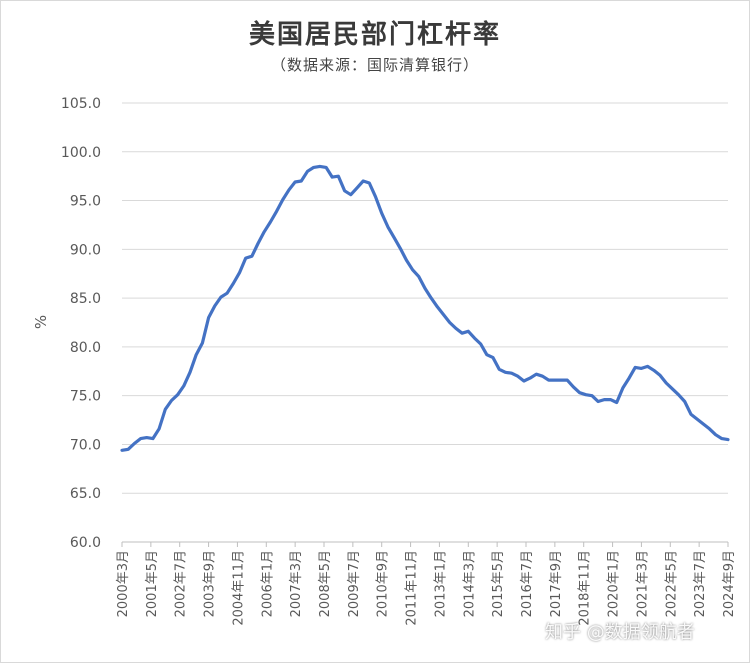 The image size is (750, 663). I want to click on y-tick-label: 60.0, so click(85, 543).